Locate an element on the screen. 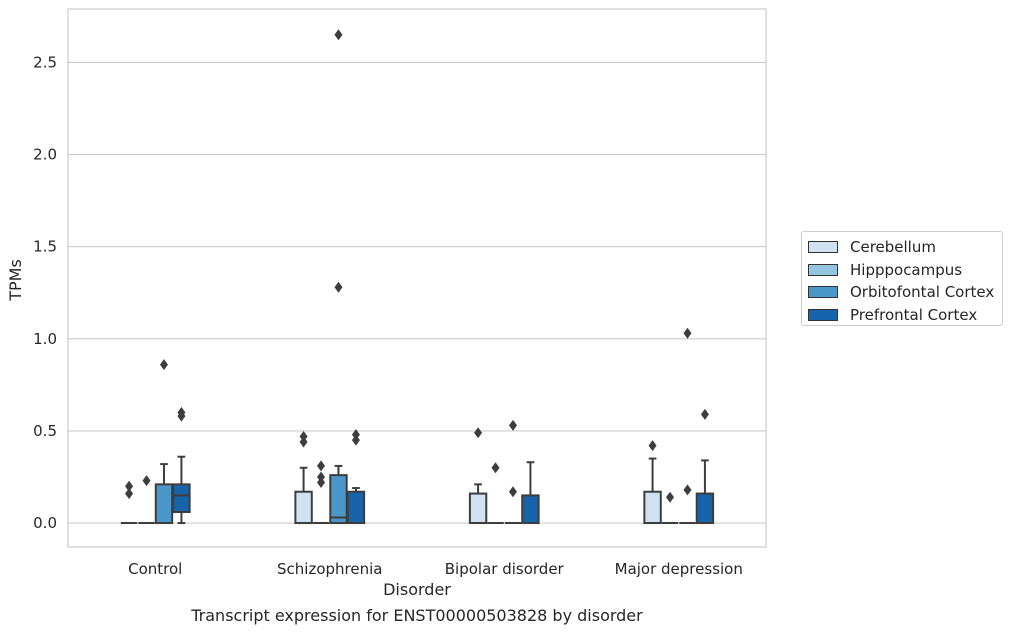 This screenshot has height=634, width=1014. legend-label: Cerebellum is located at coordinates (893, 247).